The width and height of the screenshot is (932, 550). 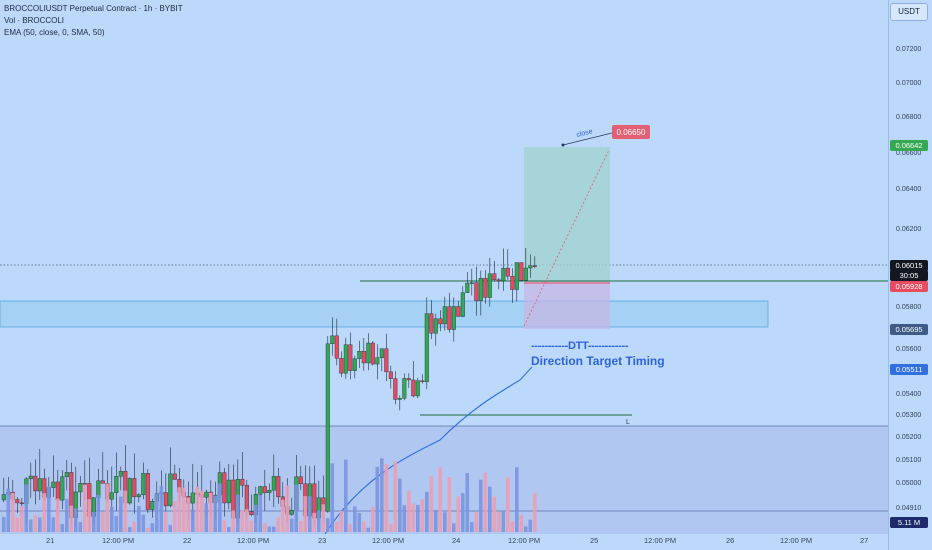 I want to click on target-price-label: 0.06642, so click(x=909, y=145).